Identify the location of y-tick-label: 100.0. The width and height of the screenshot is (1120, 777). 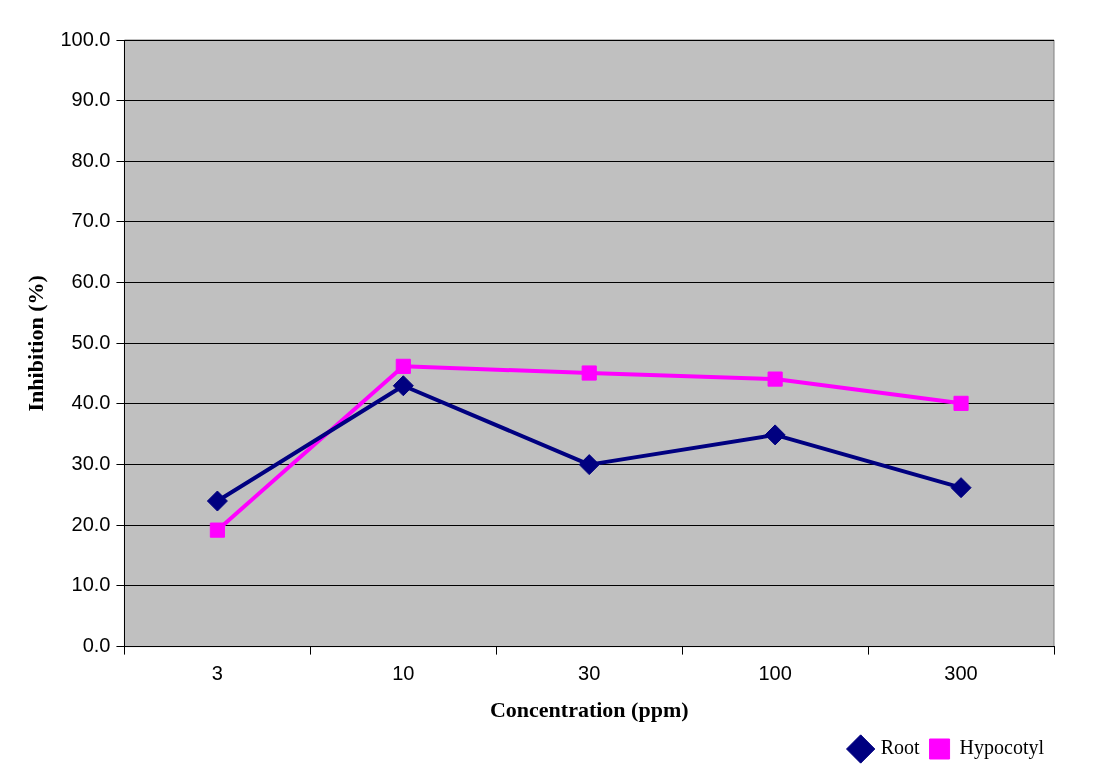
(85, 38).